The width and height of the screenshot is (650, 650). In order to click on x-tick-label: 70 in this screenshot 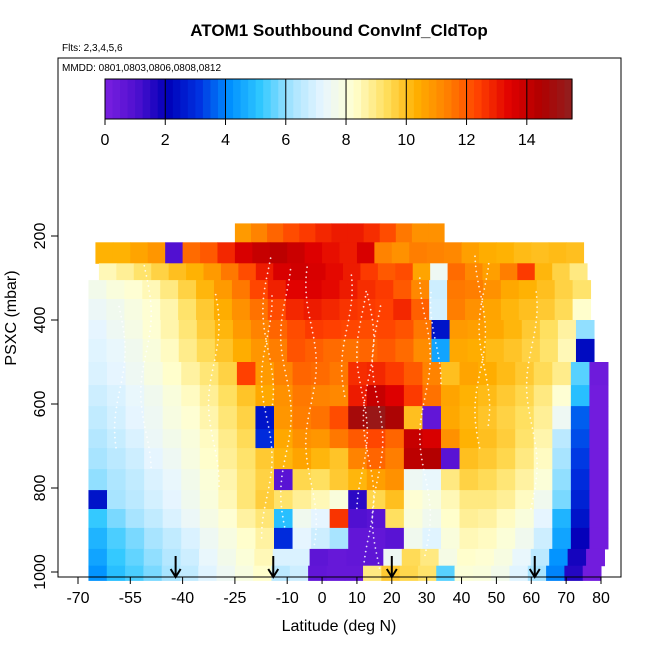, I will do `click(566, 598)`.